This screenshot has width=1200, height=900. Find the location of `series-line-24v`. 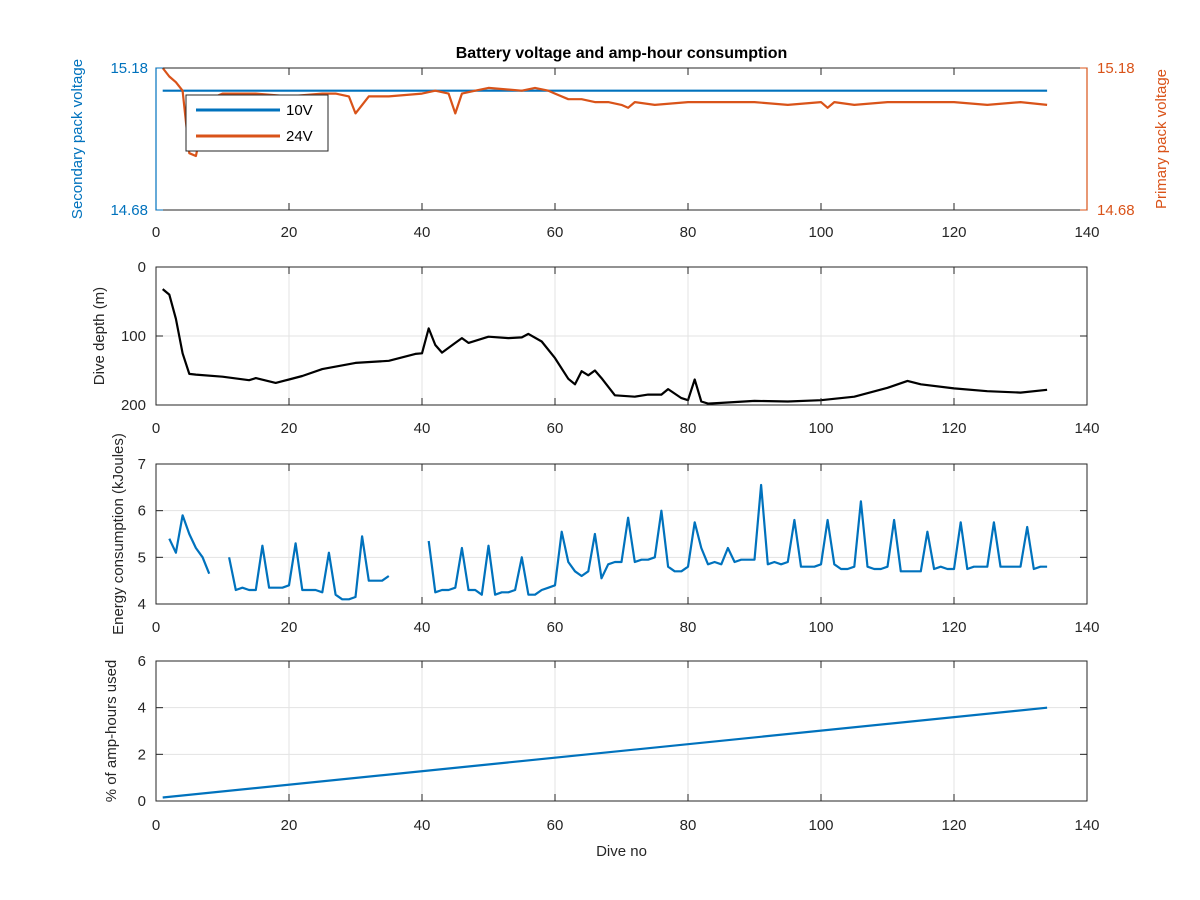

series-line-24v is located at coordinates (604, 112).